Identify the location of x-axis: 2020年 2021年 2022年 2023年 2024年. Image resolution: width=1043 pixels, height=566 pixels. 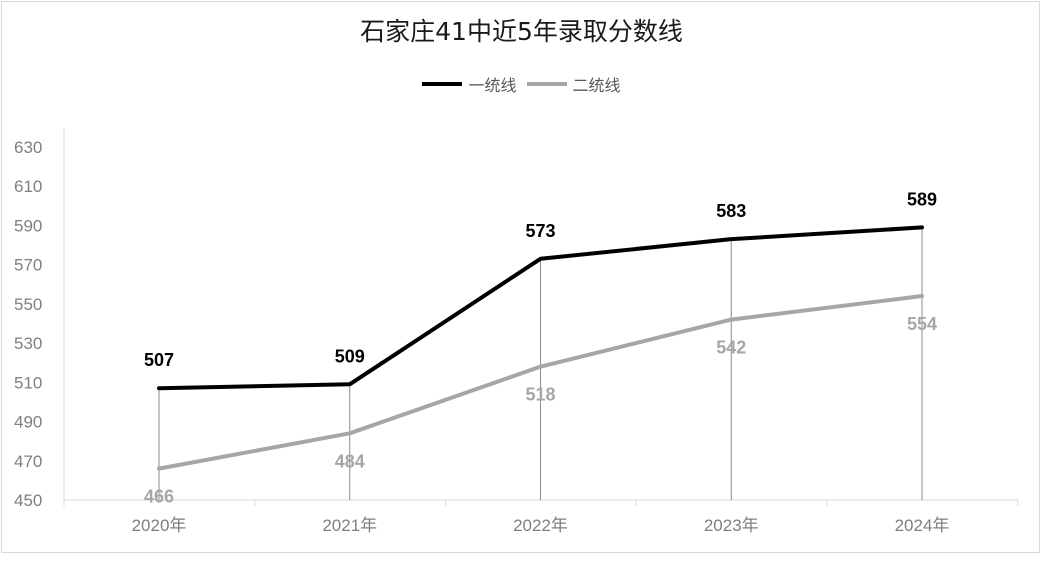
(541, 517).